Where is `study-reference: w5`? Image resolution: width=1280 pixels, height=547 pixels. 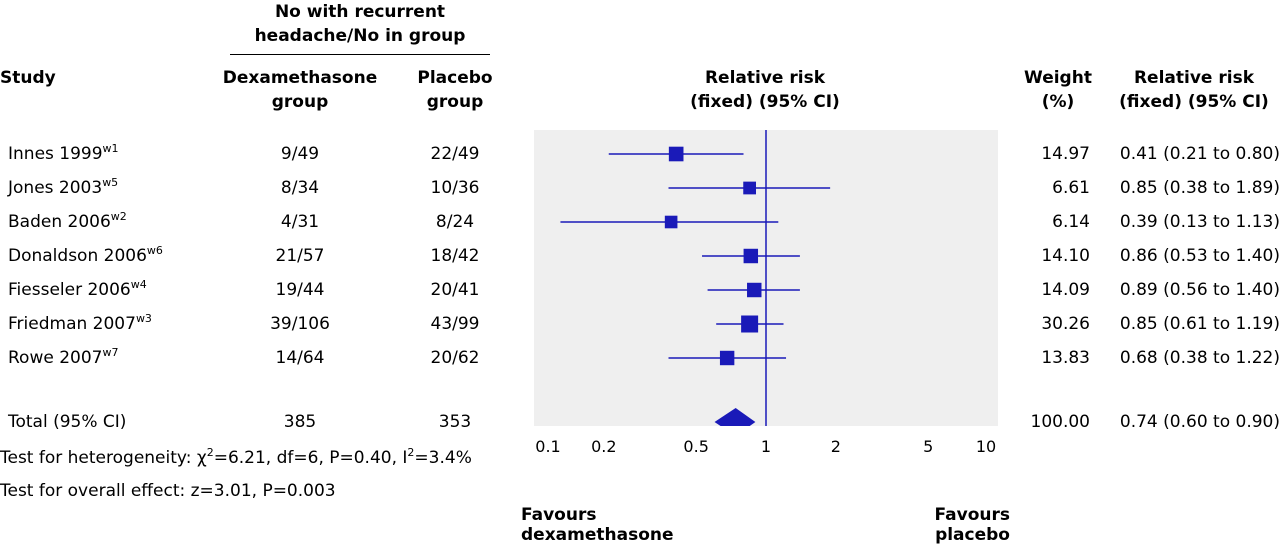
study-reference: w5 is located at coordinates (110, 182).